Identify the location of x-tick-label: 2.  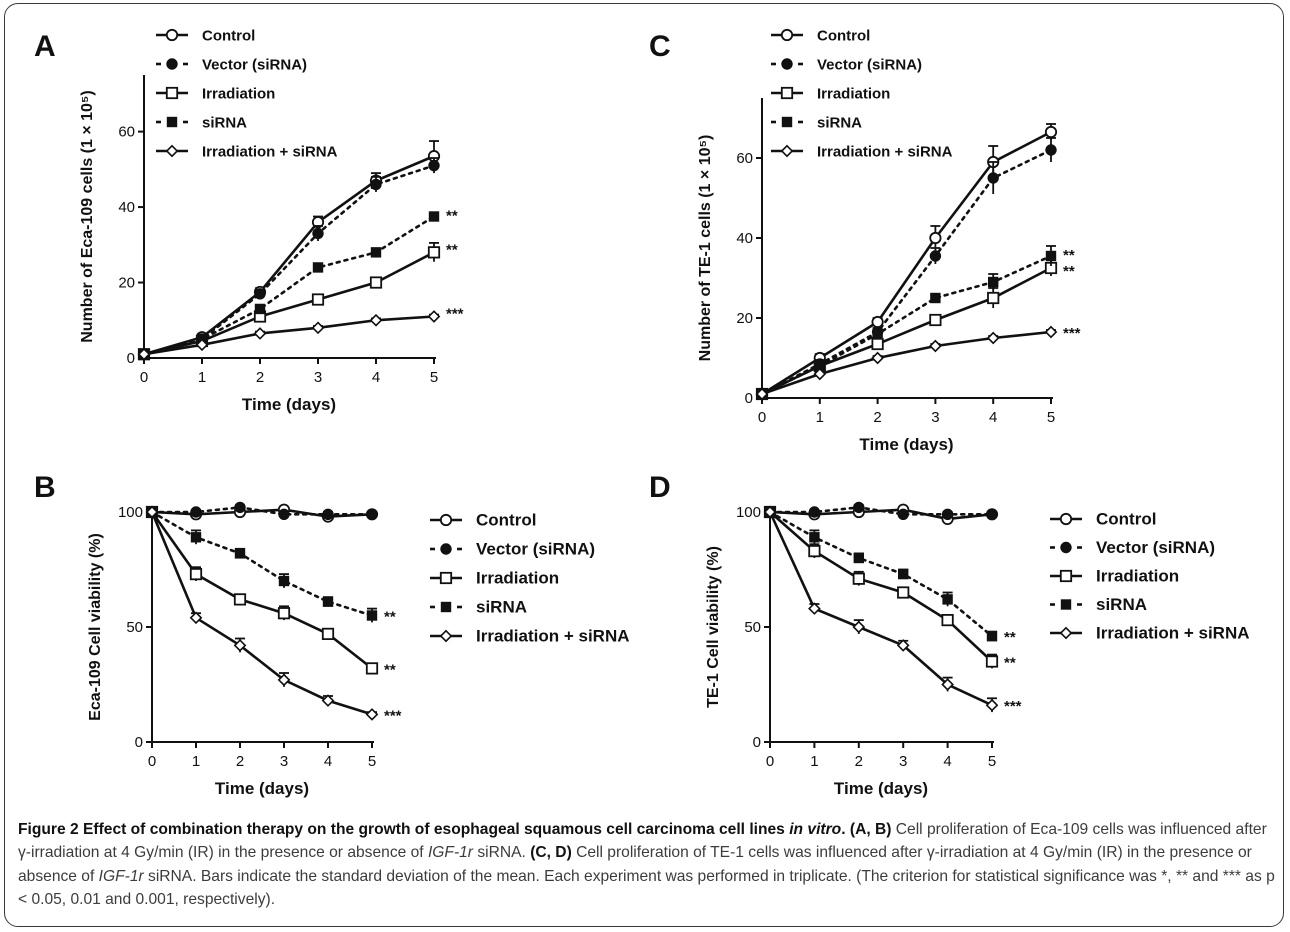
(260, 377).